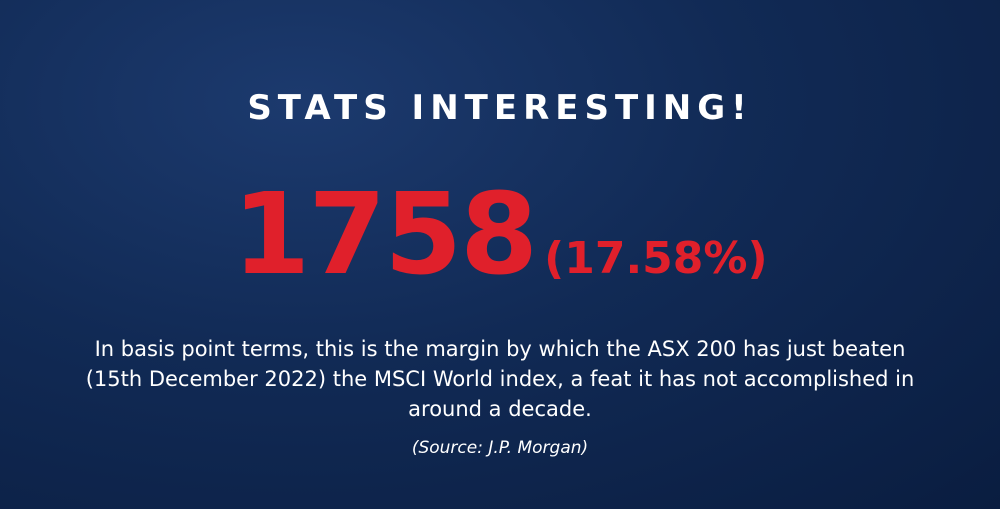  Describe the element at coordinates (385, 235) in the screenshot. I see `stat-number: 1758` at that location.